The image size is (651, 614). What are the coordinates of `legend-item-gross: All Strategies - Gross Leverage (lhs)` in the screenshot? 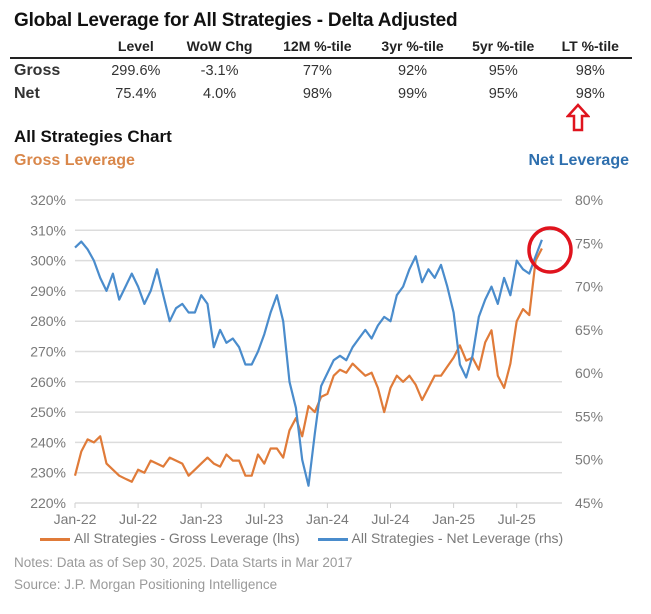 It's located at (172, 538).